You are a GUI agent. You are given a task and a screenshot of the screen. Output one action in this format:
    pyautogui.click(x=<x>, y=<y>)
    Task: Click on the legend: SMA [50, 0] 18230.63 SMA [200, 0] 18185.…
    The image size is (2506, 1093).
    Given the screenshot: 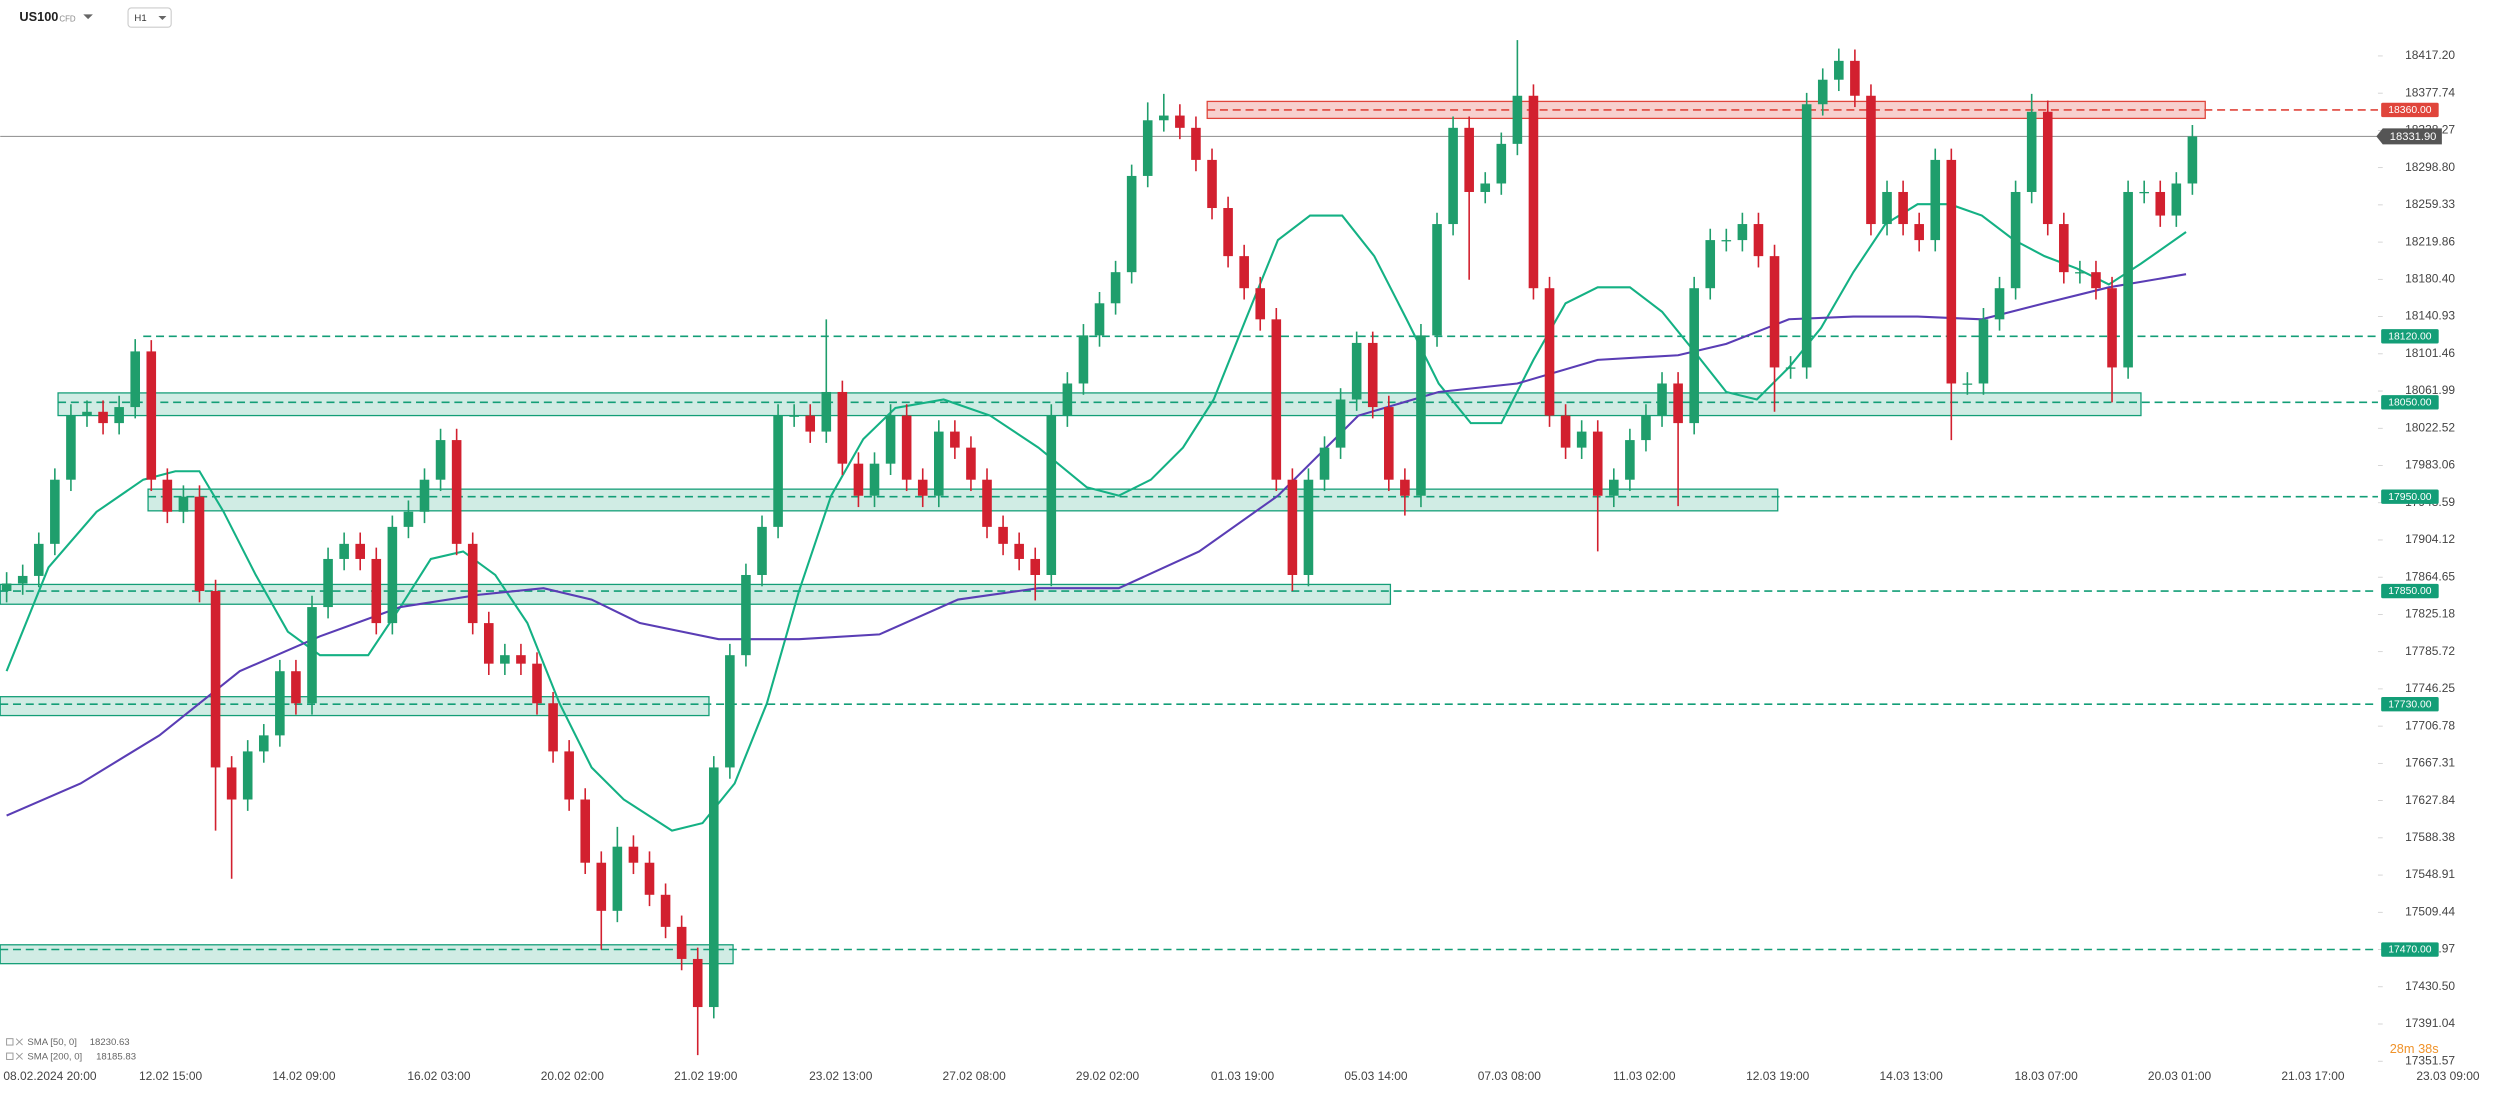 What is the action you would take?
    pyautogui.click(x=71, y=1050)
    